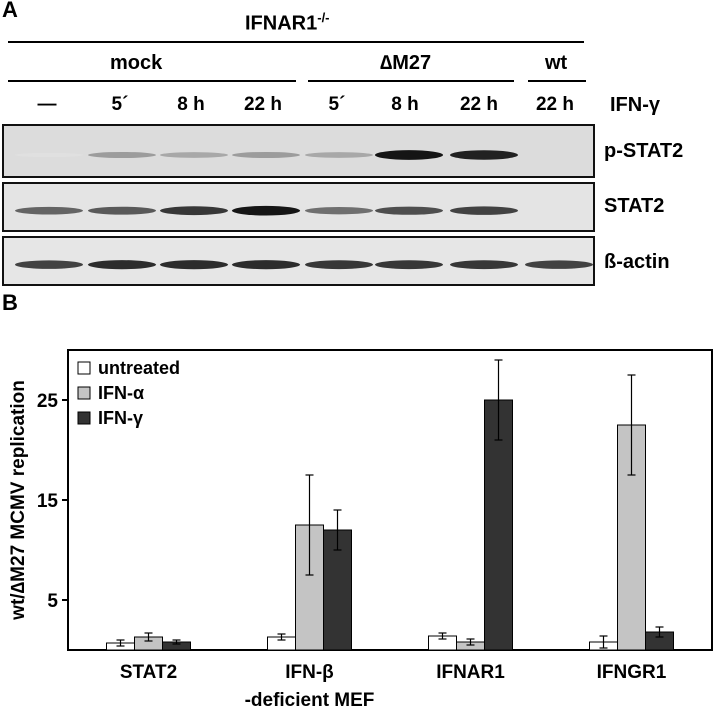  Describe the element at coordinates (470, 672) in the screenshot. I see `x-tick-label: IFNAR1` at that location.